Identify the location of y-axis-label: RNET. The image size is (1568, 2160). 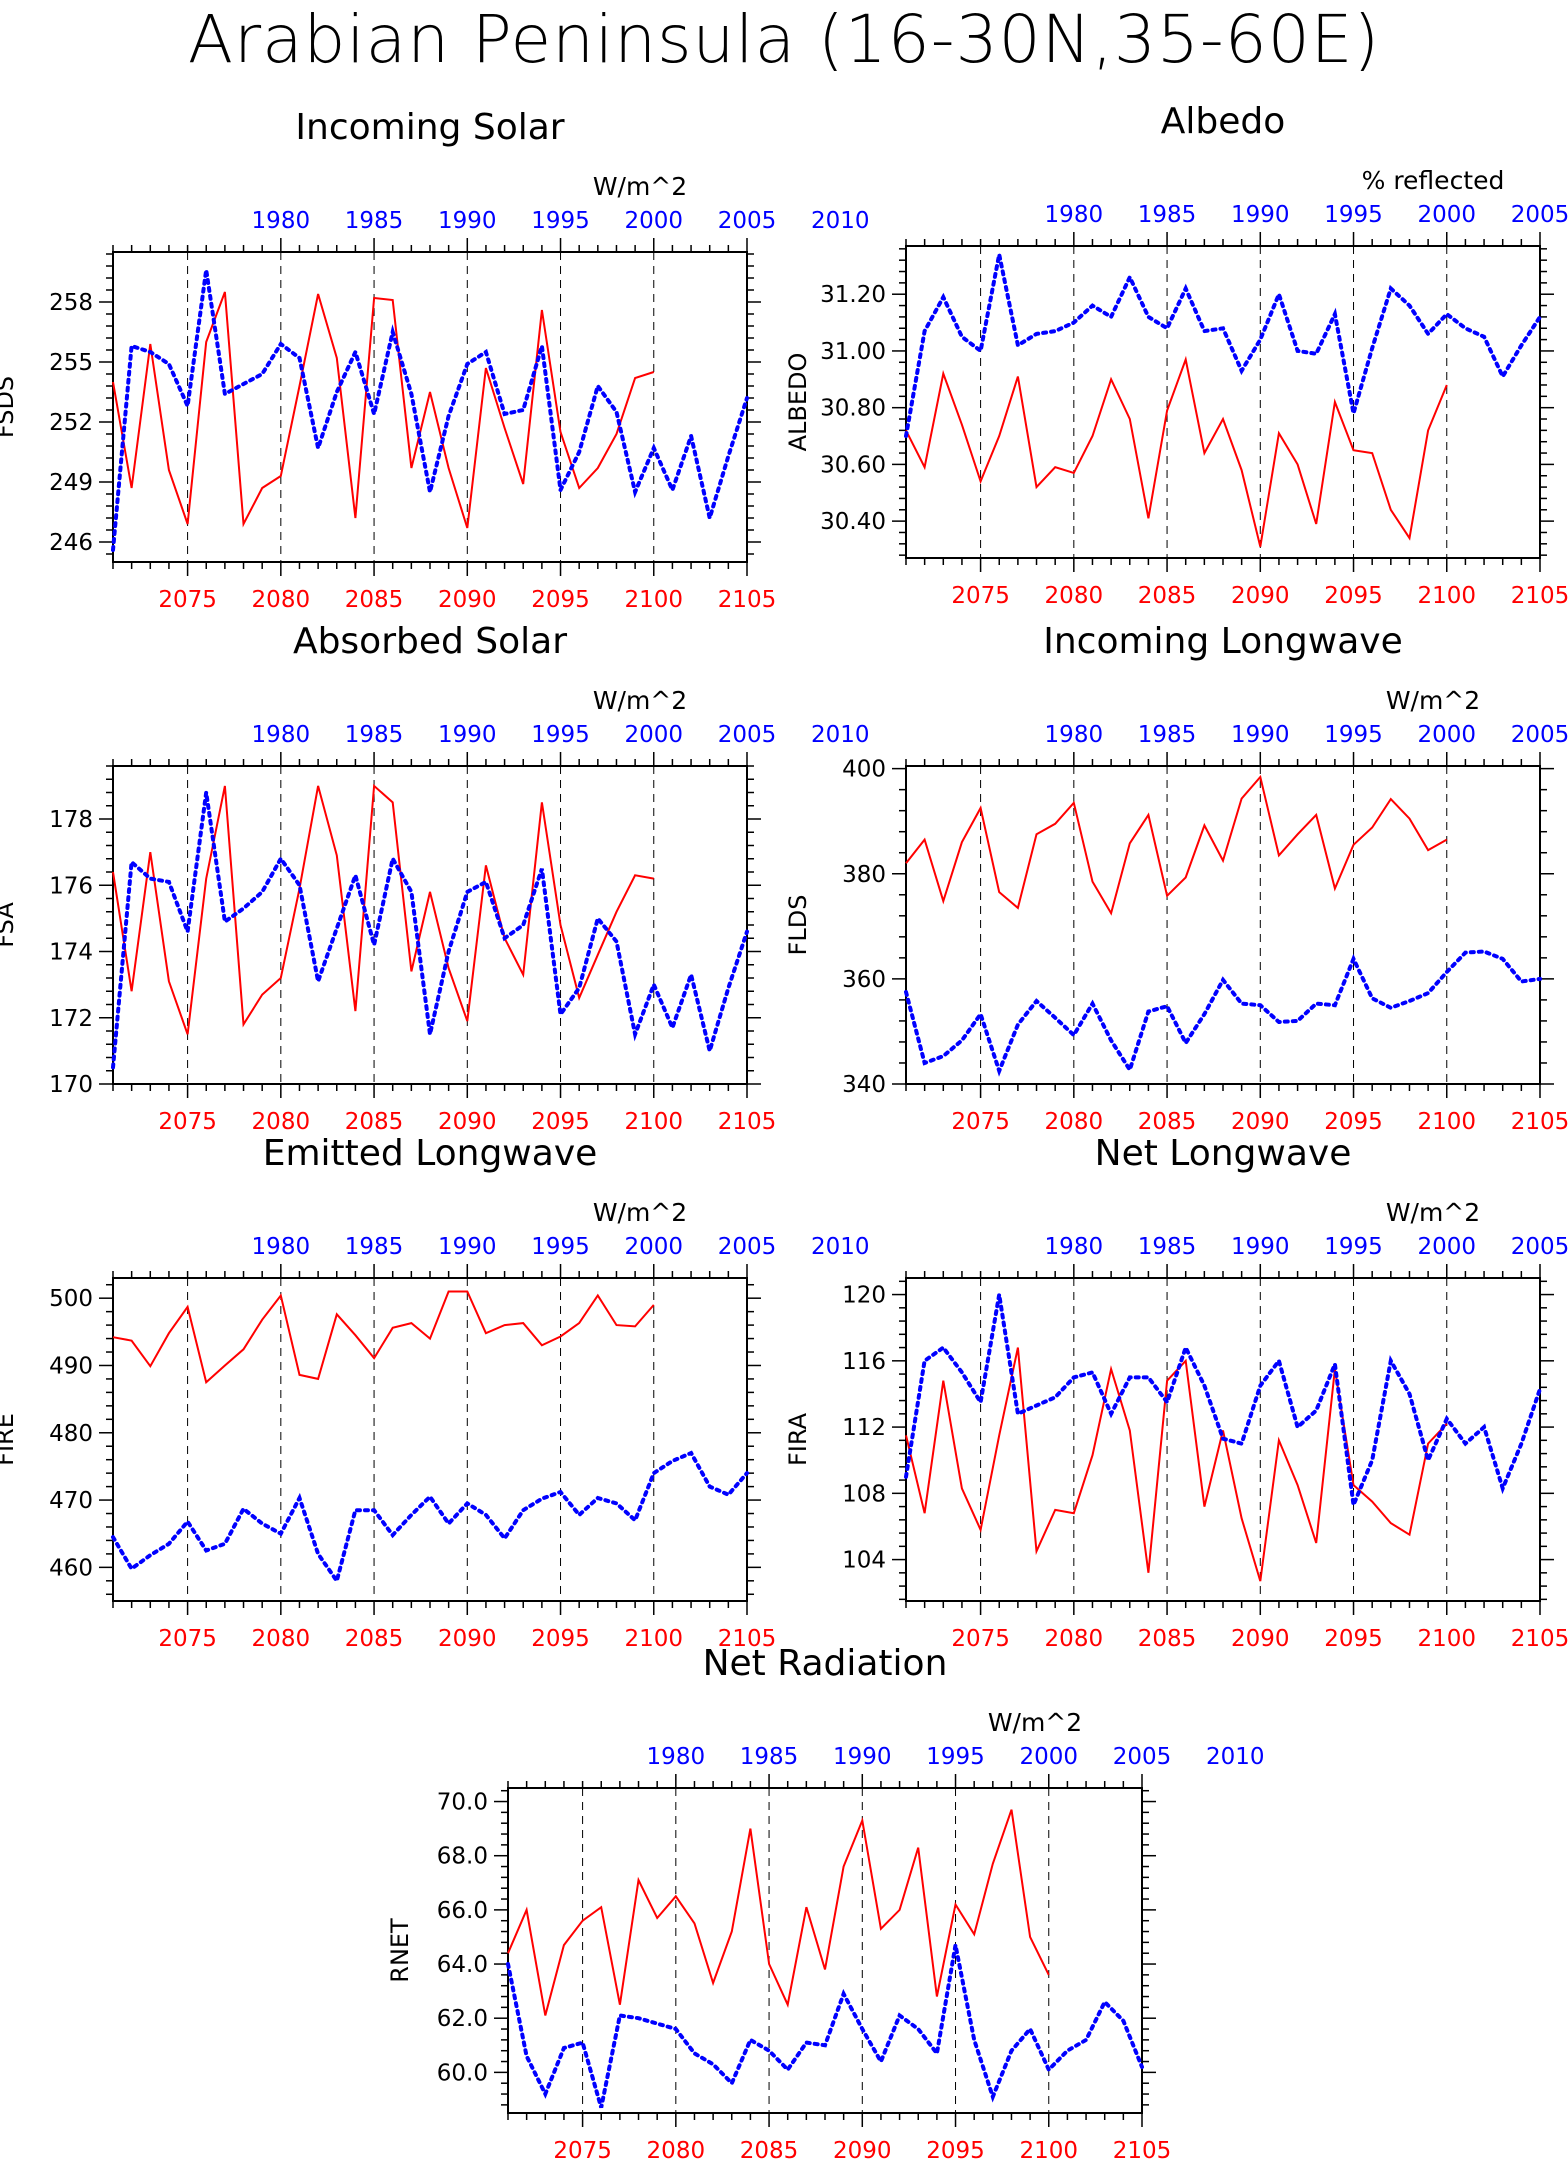
(400, 1950).